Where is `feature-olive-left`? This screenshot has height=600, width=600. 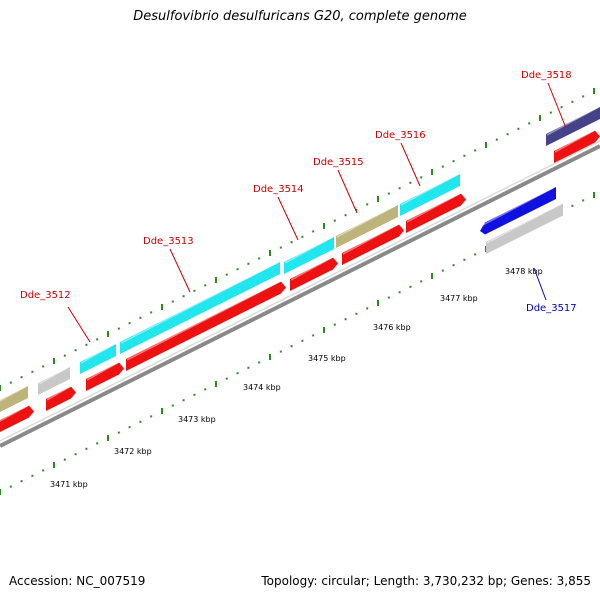 feature-olive-left is located at coordinates (14, 399).